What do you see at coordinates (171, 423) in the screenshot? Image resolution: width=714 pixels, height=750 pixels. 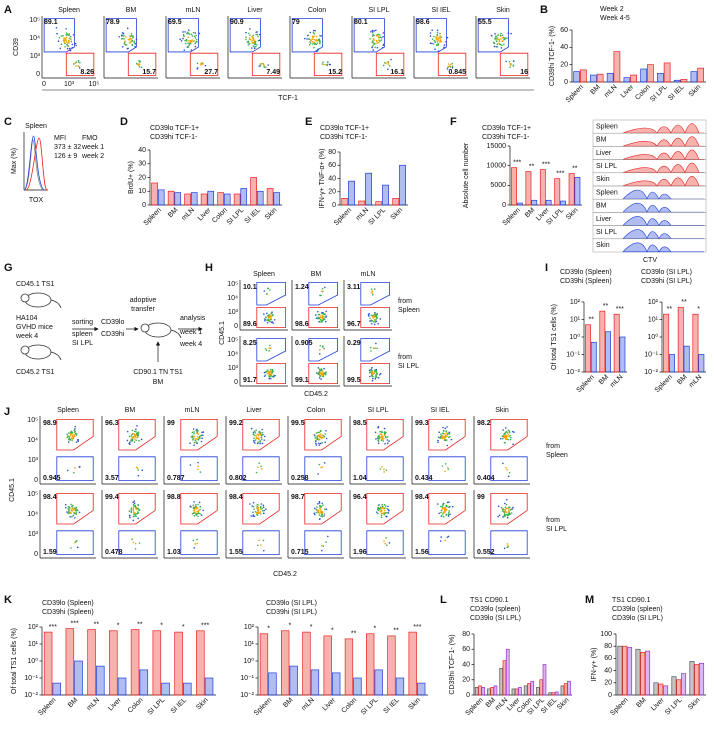 I see `gate-percent: 99` at bounding box center [171, 423].